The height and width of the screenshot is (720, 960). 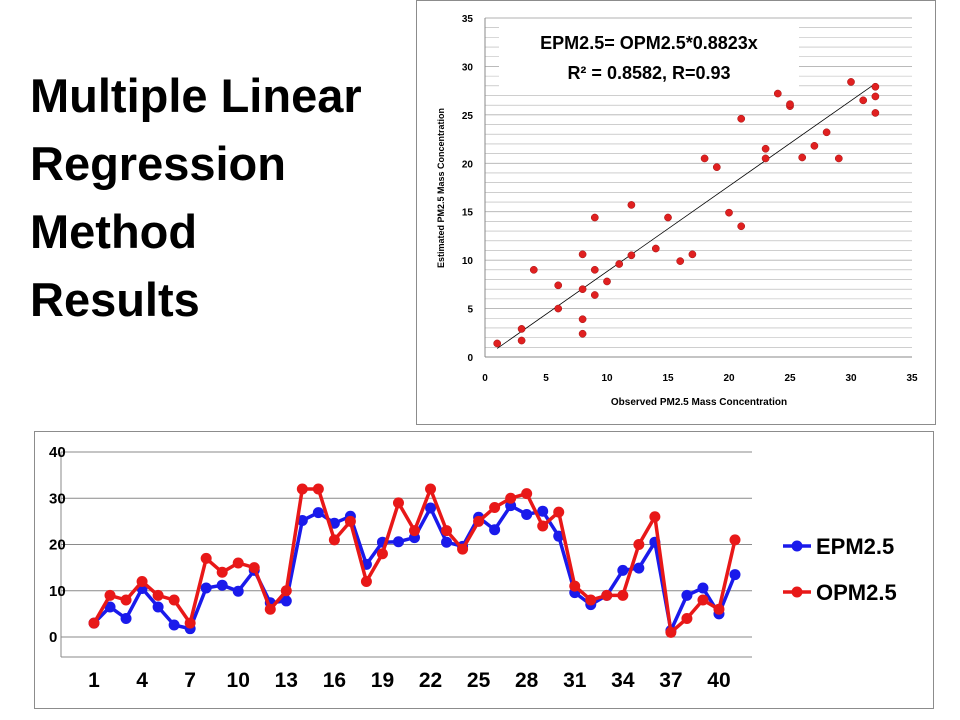 I want to click on line-x-tick-label: 40, so click(x=718, y=680).